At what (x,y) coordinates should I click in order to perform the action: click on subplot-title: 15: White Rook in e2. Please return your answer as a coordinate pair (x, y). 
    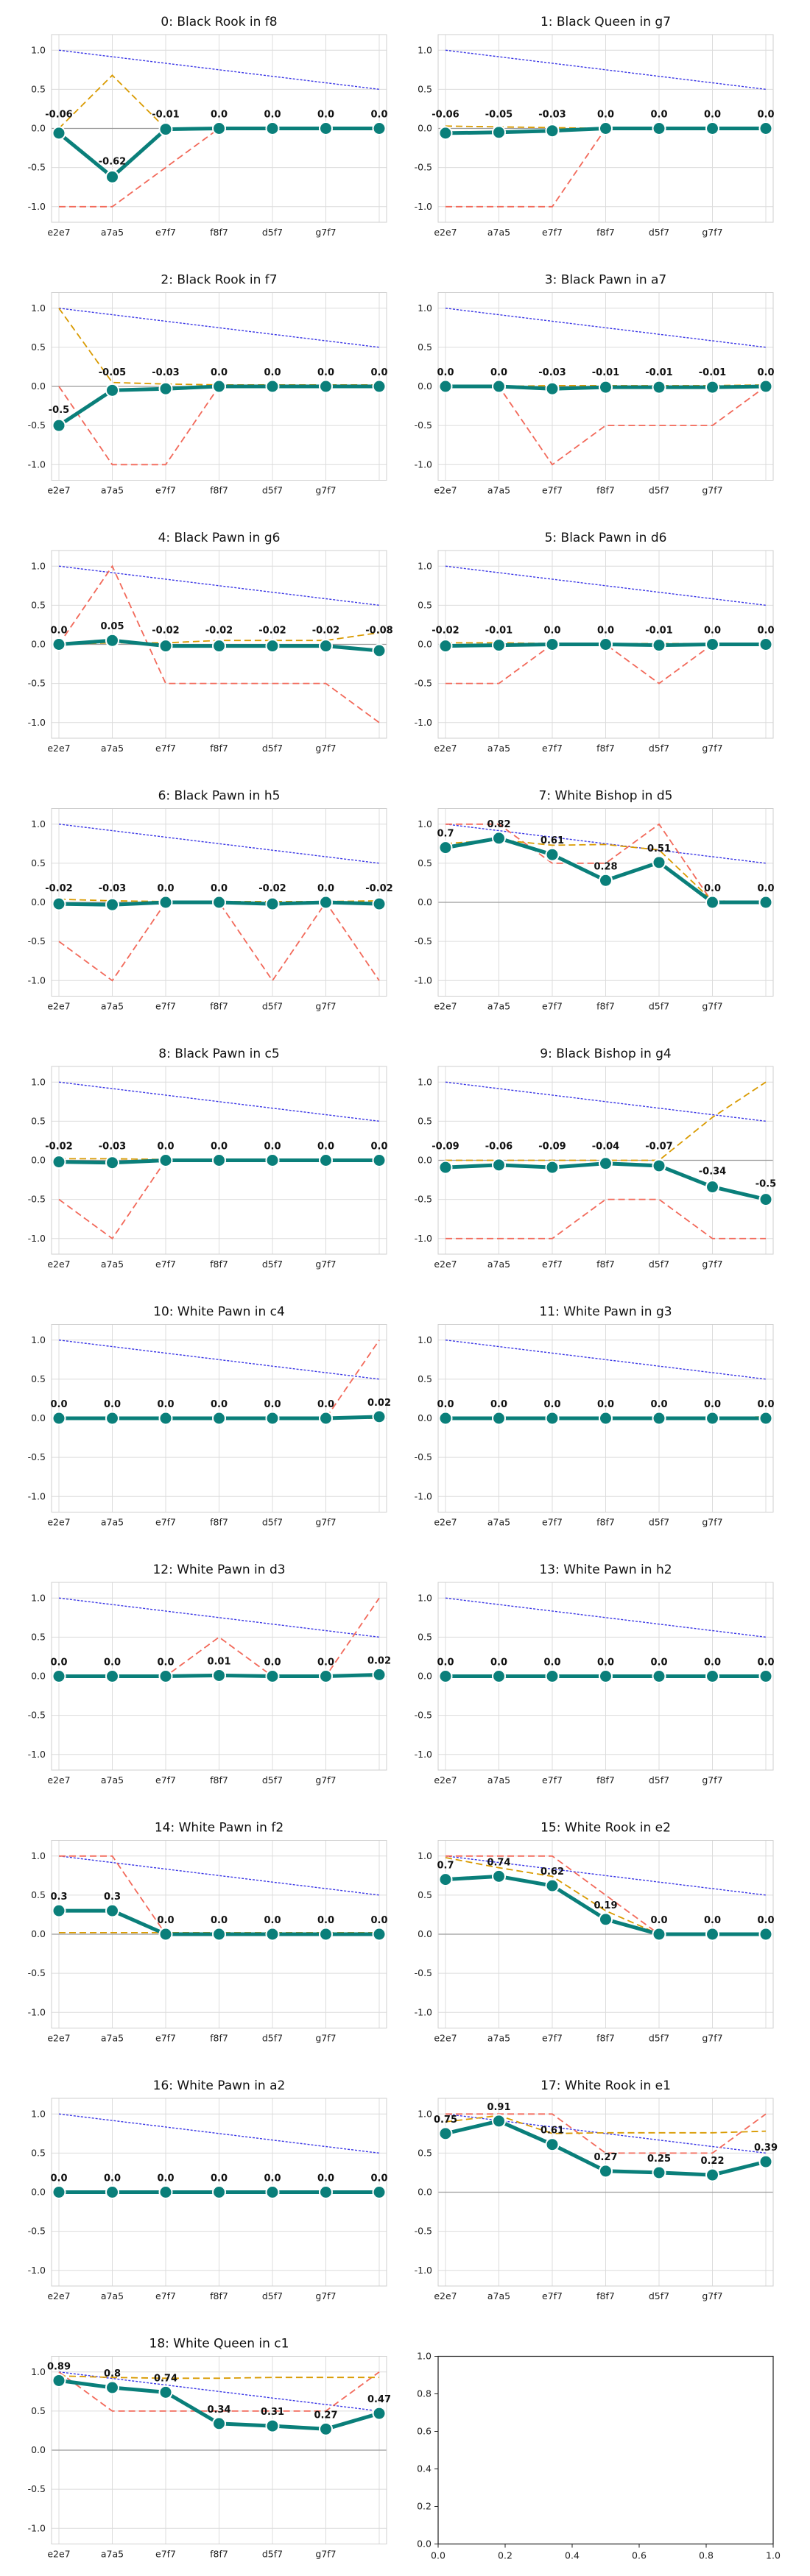
    Looking at the image, I should click on (605, 1828).